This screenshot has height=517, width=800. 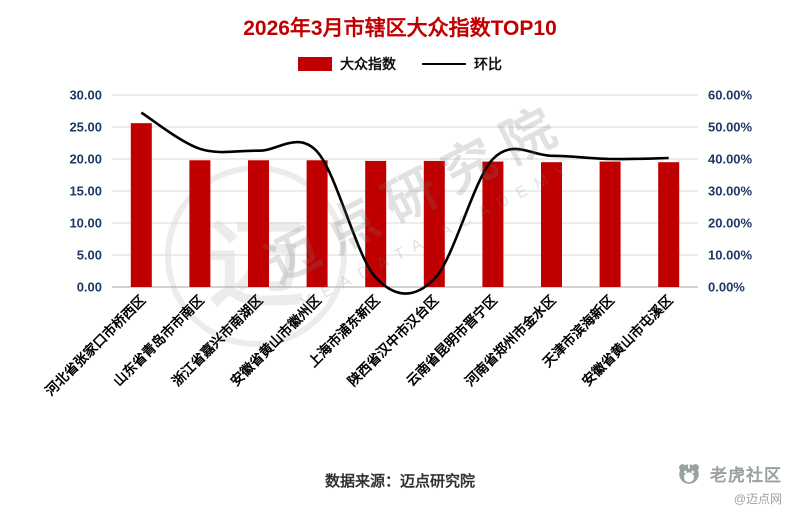 What do you see at coordinates (730, 255) in the screenshot?
I see `right-axis-tick-label: 10.00%` at bounding box center [730, 255].